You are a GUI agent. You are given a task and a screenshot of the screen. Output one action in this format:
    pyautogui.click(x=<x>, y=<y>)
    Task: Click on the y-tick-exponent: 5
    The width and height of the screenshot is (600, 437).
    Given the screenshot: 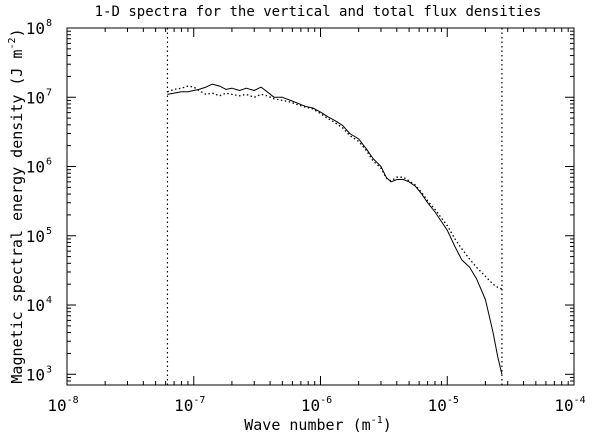 What is the action you would take?
    pyautogui.click(x=49, y=231)
    